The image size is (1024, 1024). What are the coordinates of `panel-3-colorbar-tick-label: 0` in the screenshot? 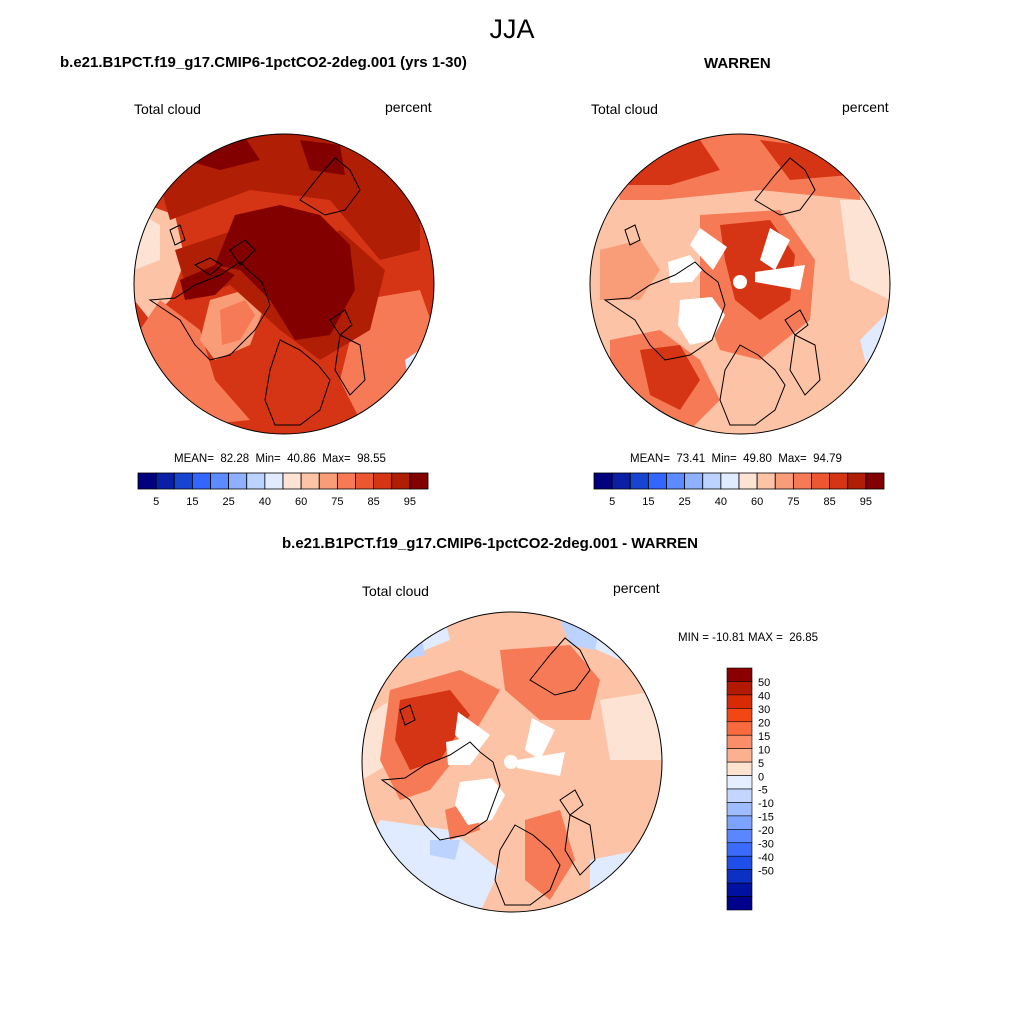 It's located at (761, 777).